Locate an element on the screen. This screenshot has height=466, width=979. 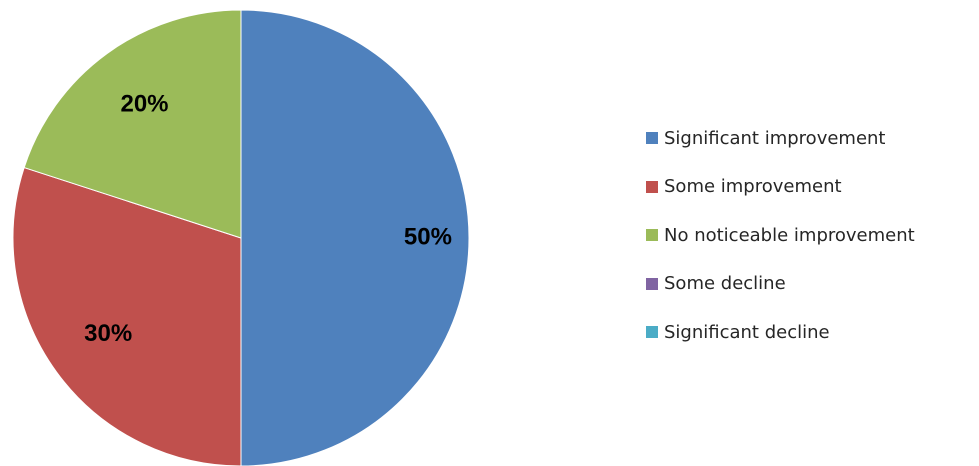
legend-item-some-decline: Some decline is located at coordinates (780, 284).